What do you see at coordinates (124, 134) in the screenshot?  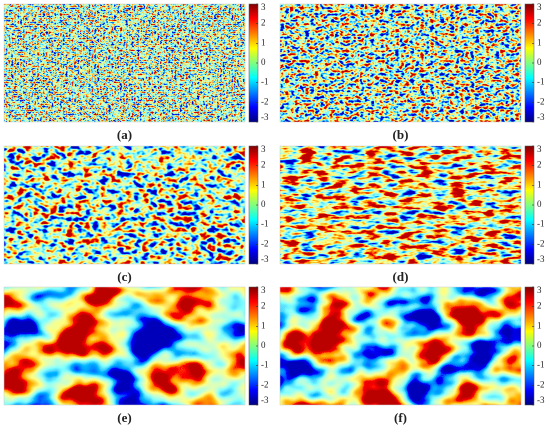 I see `panel-label: (a)` at bounding box center [124, 134].